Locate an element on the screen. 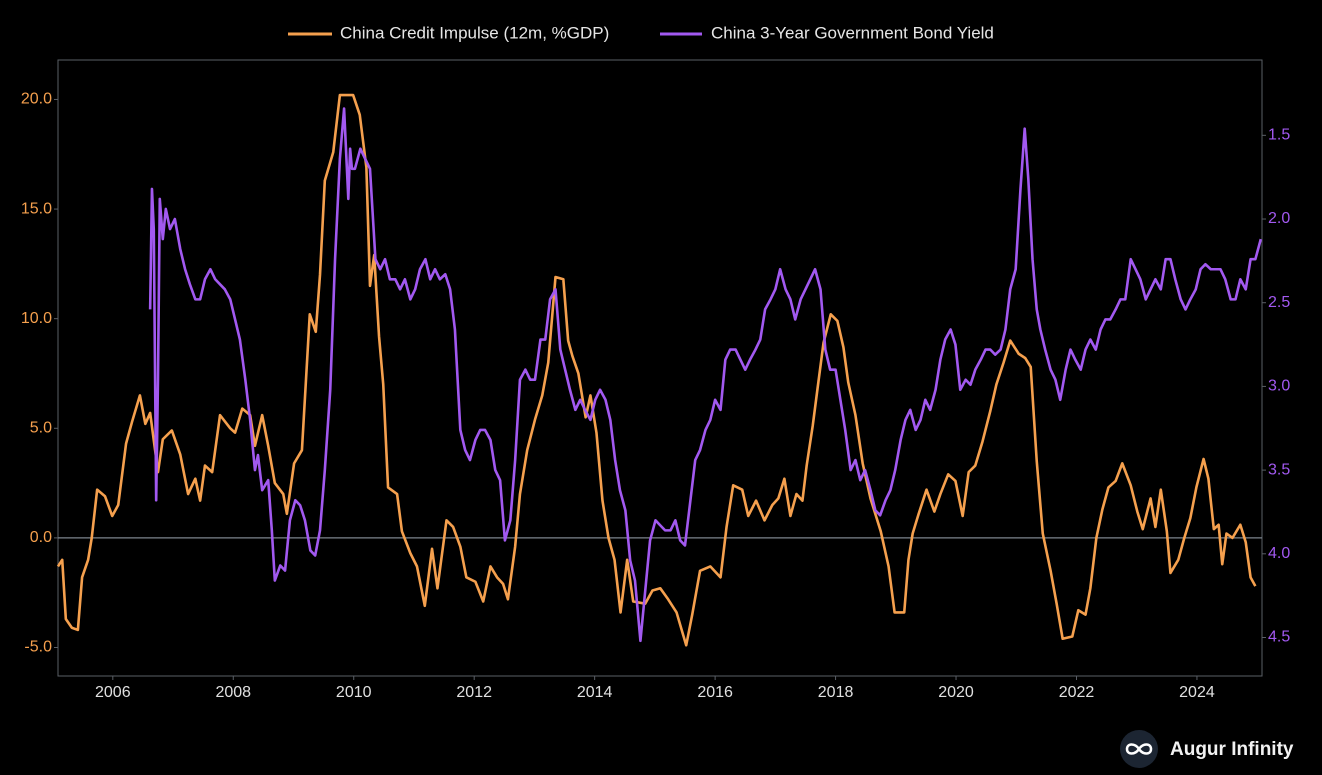 Image resolution: width=1322 pixels, height=775 pixels. y2-tick-label: 4.5 is located at coordinates (1279, 637).